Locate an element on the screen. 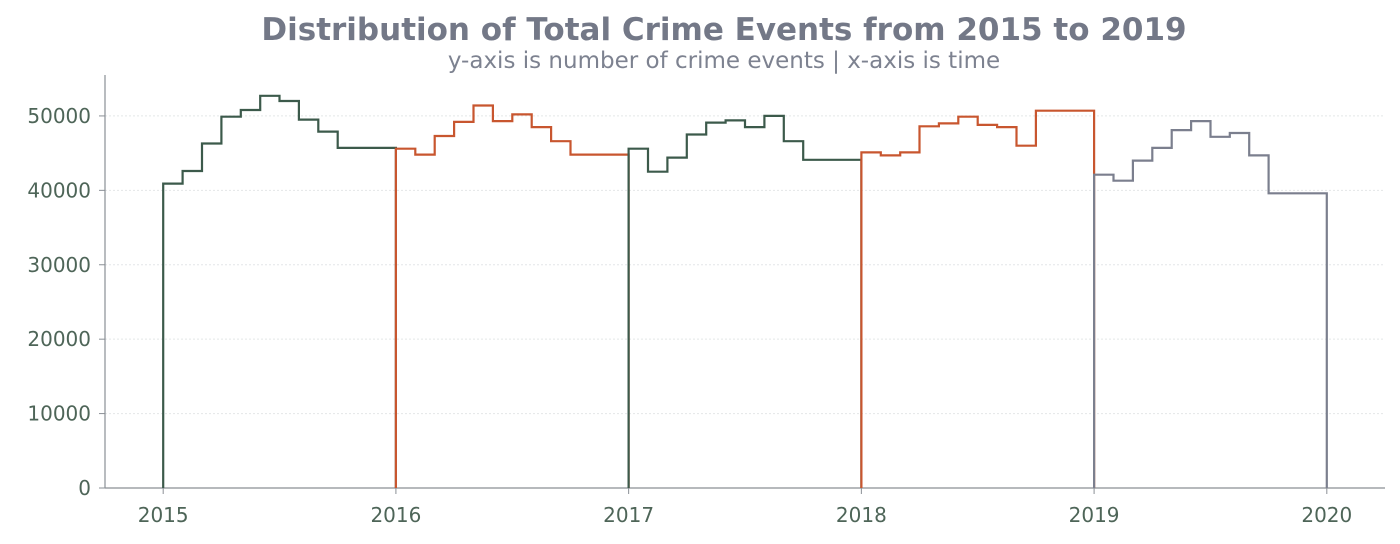 The height and width of the screenshot is (544, 1400). x-tick-label: 2020 is located at coordinates (1326, 515).